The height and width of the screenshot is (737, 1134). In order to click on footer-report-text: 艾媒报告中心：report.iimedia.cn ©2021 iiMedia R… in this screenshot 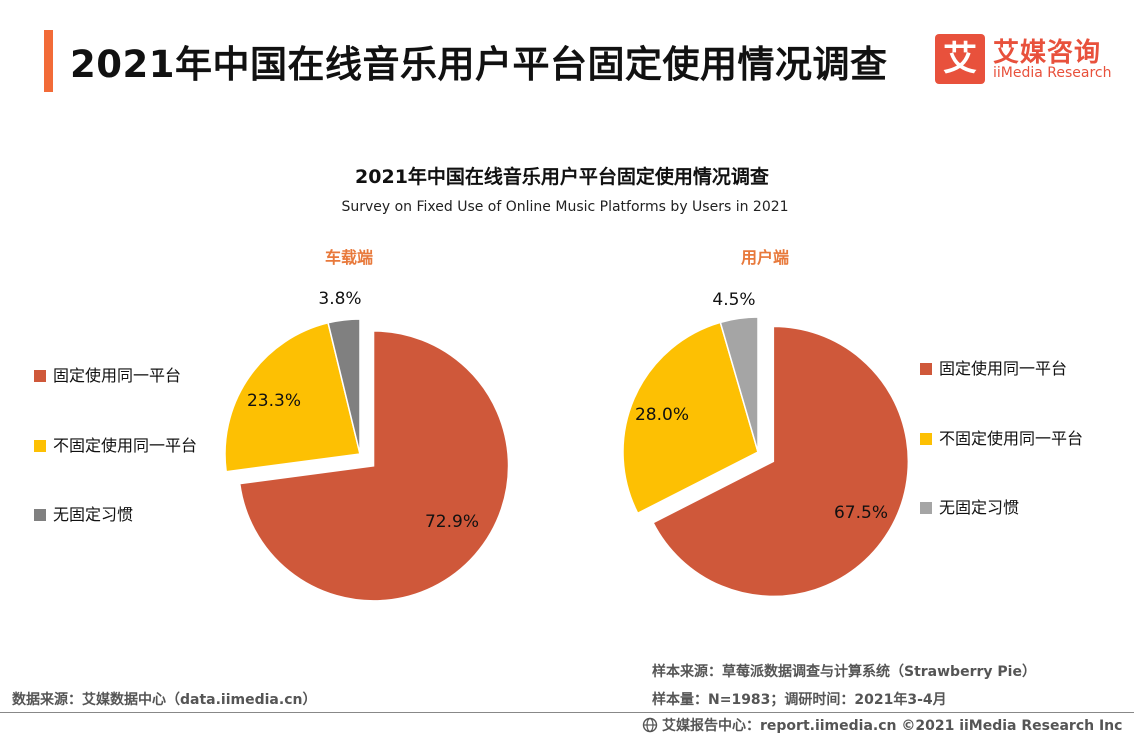, I will do `click(892, 726)`.